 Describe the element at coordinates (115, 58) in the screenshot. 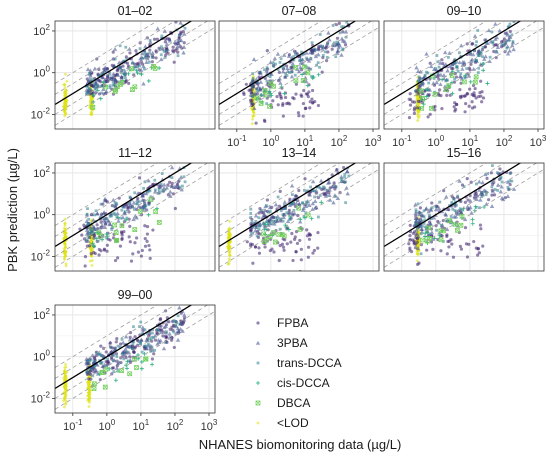

I see `fold-line-upper` at that location.